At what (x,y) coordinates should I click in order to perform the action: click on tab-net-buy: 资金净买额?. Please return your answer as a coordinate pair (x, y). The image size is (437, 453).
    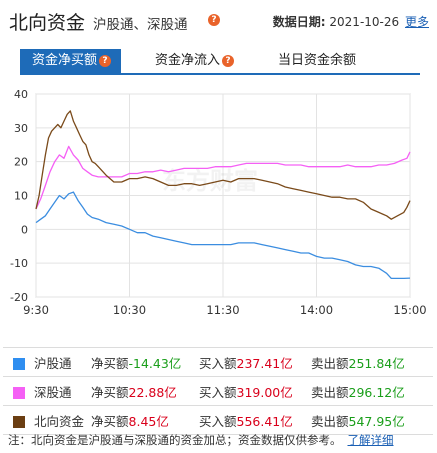
    Looking at the image, I should click on (71, 61).